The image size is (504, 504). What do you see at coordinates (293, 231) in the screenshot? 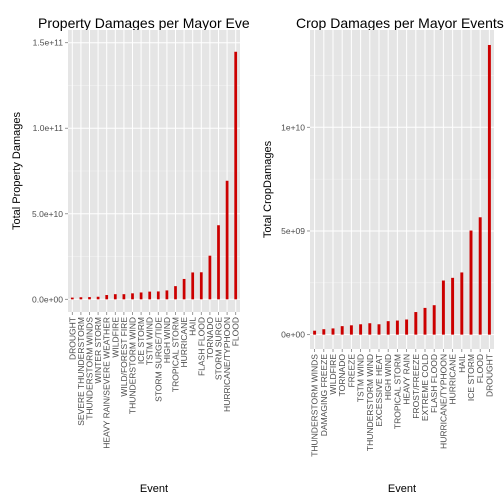
I see `y-tick-label: 5e+09` at bounding box center [293, 231].